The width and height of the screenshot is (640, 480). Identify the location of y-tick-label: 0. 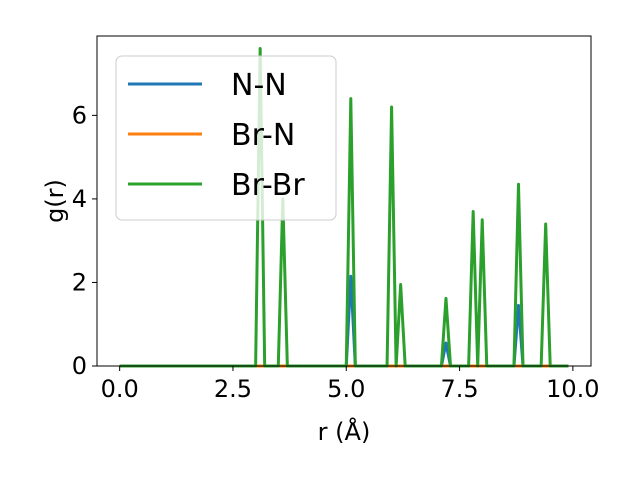
(79, 366).